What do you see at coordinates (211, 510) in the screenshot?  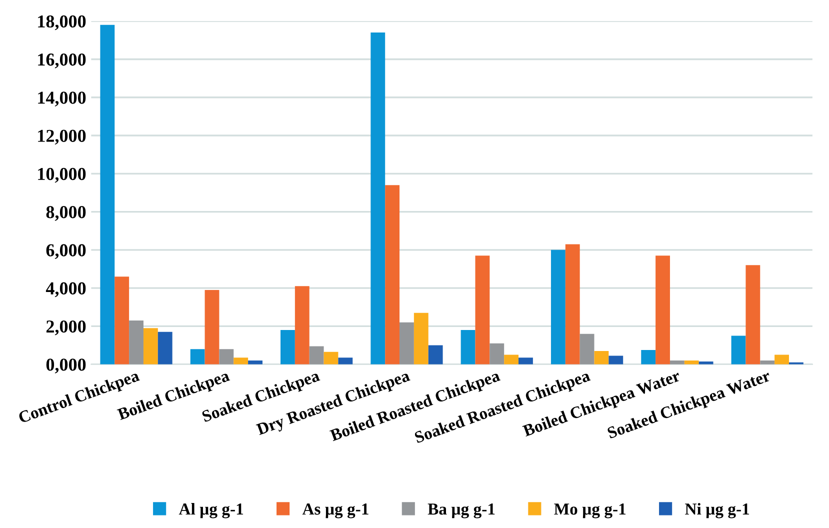 I see `legend-label: Al µg g-1` at bounding box center [211, 510].